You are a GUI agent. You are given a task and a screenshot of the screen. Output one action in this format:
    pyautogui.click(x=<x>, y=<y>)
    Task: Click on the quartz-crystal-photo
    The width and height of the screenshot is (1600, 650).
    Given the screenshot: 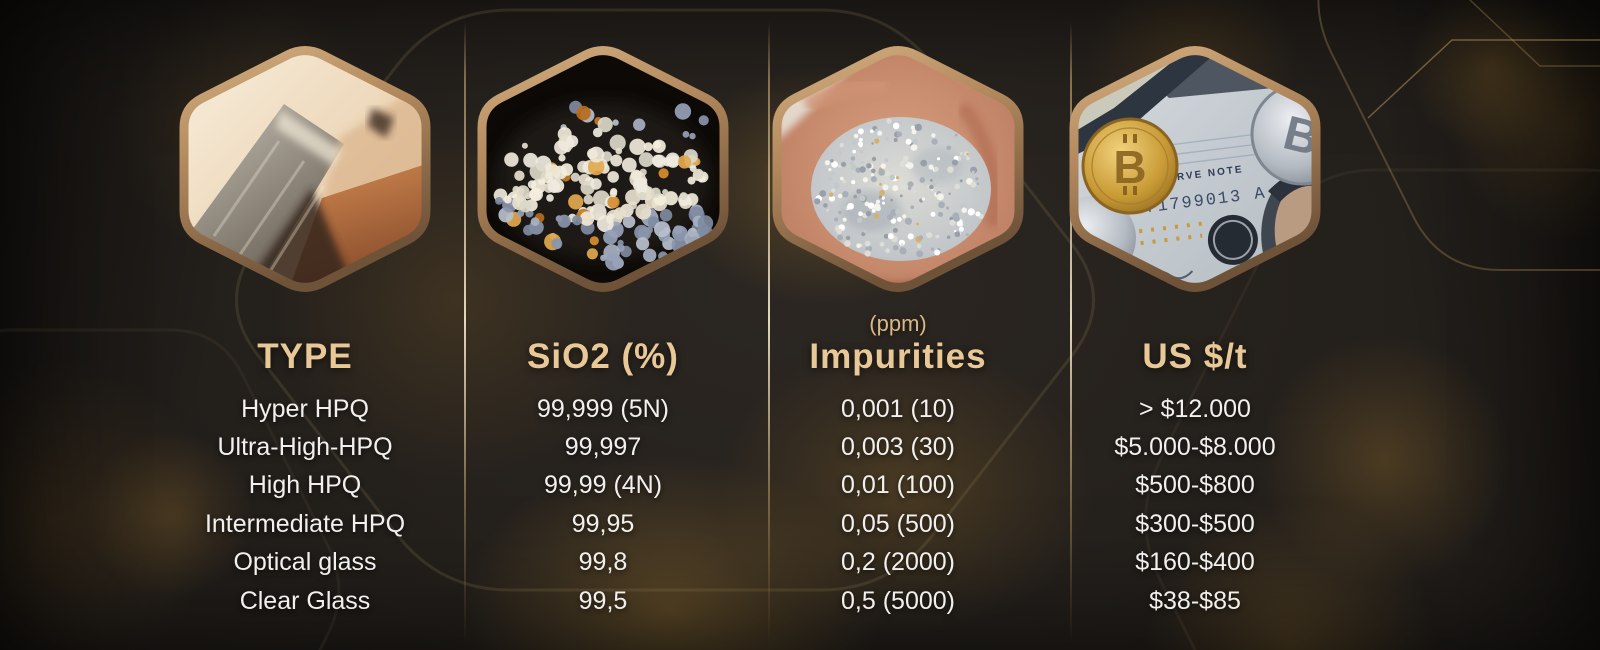 What is the action you would take?
    pyautogui.click(x=305, y=169)
    